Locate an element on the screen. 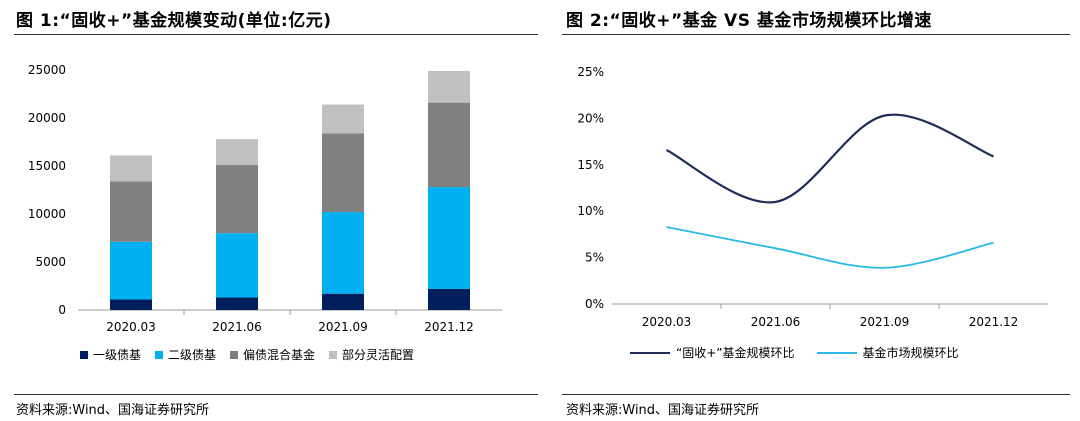 This screenshot has height=421, width=1080. left-chart-title: 图 1:“固收+”基金规模变动(单位:亿元) is located at coordinates (174, 21).